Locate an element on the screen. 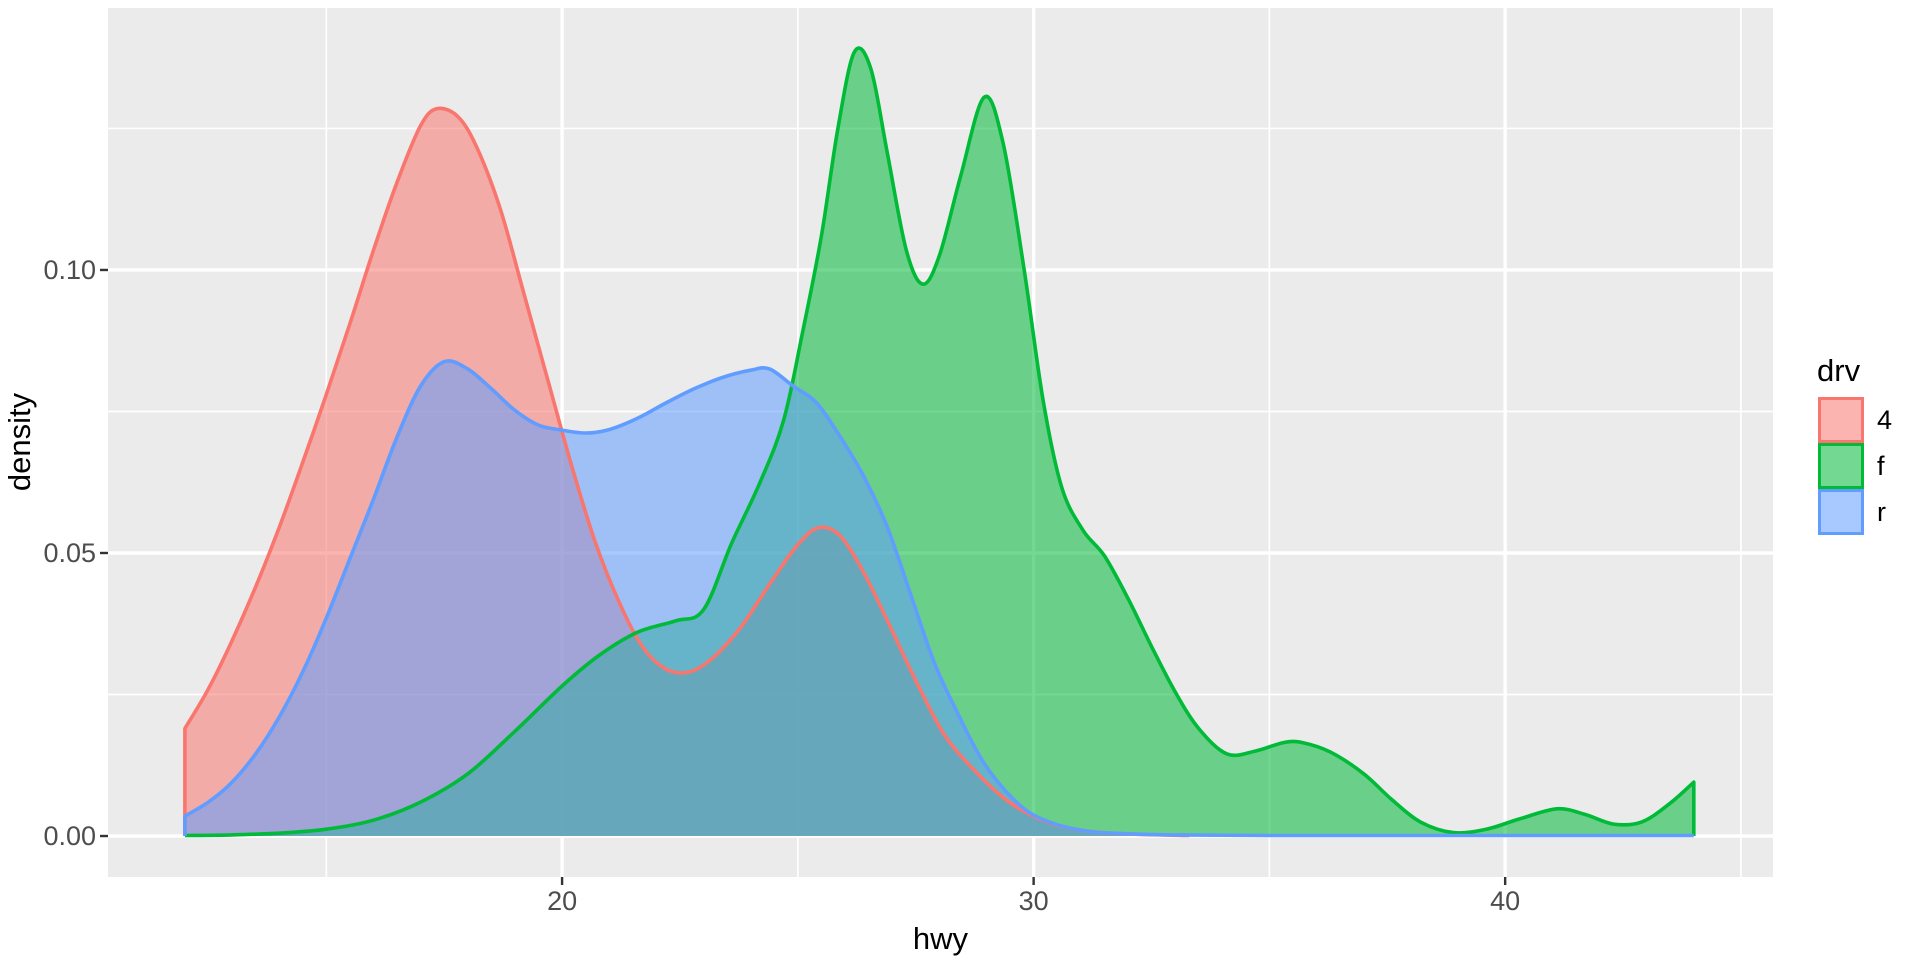 Image resolution: width=1920 pixels, height=960 pixels. legend-swatch-r is located at coordinates (1841, 512).